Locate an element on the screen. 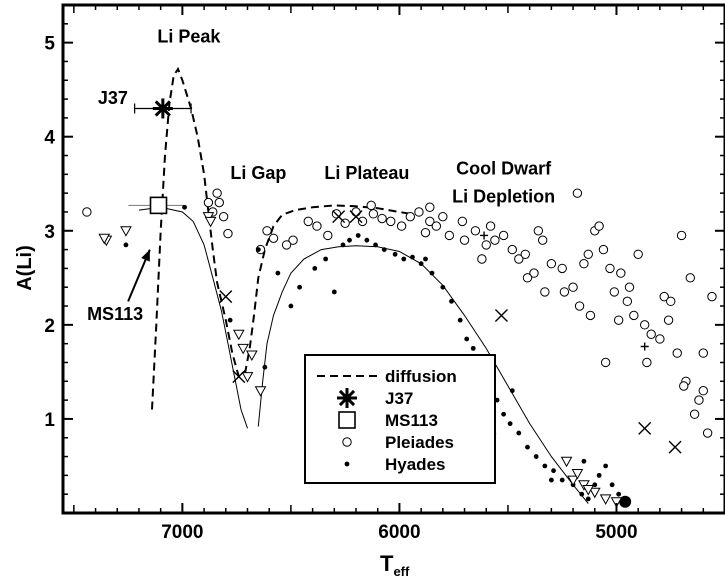  point-j37 is located at coordinates (162, 108).